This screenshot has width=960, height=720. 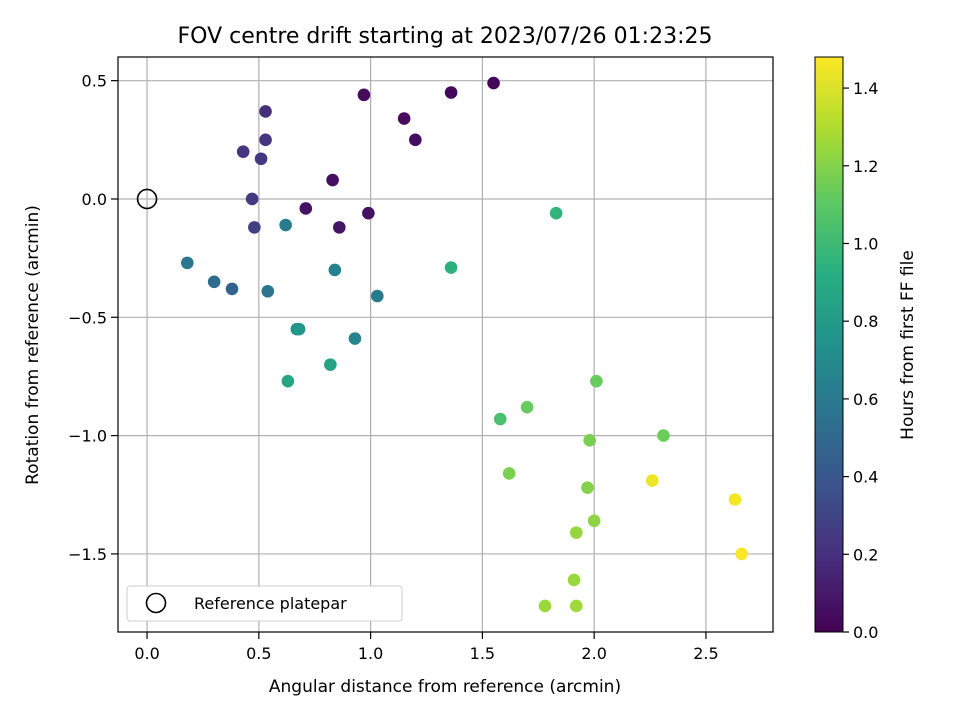 I want to click on colorbar-tick-label: 1.2, so click(x=865, y=166).